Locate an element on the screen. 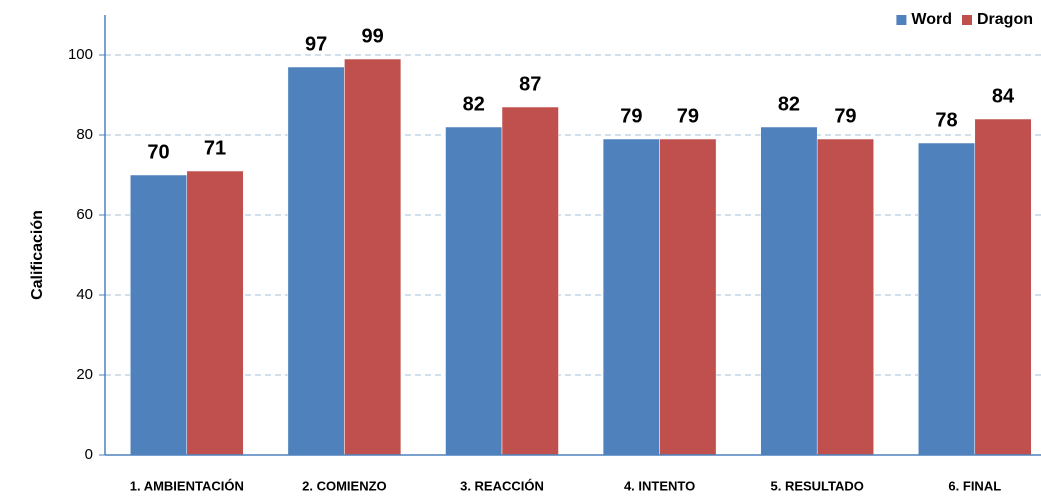 The height and width of the screenshot is (497, 1041). x-tick-label: 2. COMIENZO is located at coordinates (344, 485).